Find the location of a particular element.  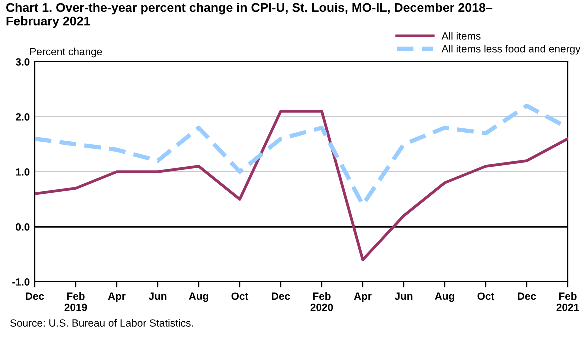

y-tick-label: 1.0 is located at coordinates (23, 172).